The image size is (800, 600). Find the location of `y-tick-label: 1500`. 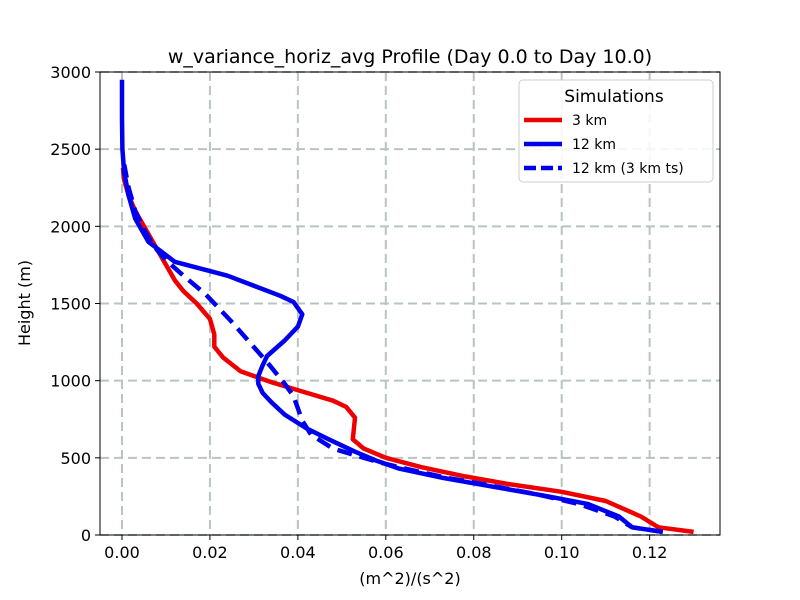

y-tick-label: 1500 is located at coordinates (70, 304).